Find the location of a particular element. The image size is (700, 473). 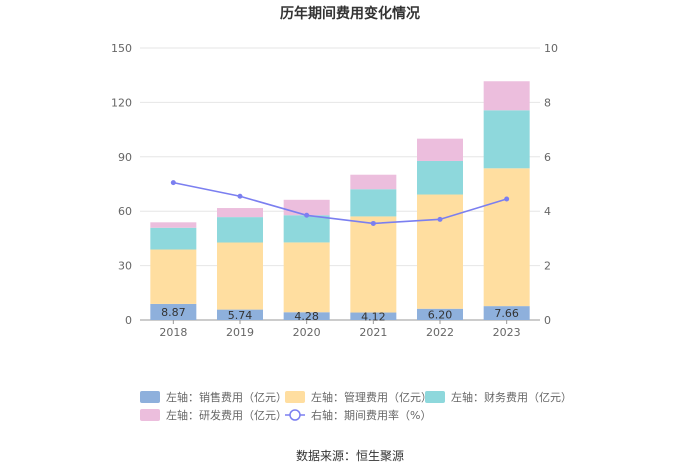

left-tick-label: 60 is located at coordinates (125, 211).